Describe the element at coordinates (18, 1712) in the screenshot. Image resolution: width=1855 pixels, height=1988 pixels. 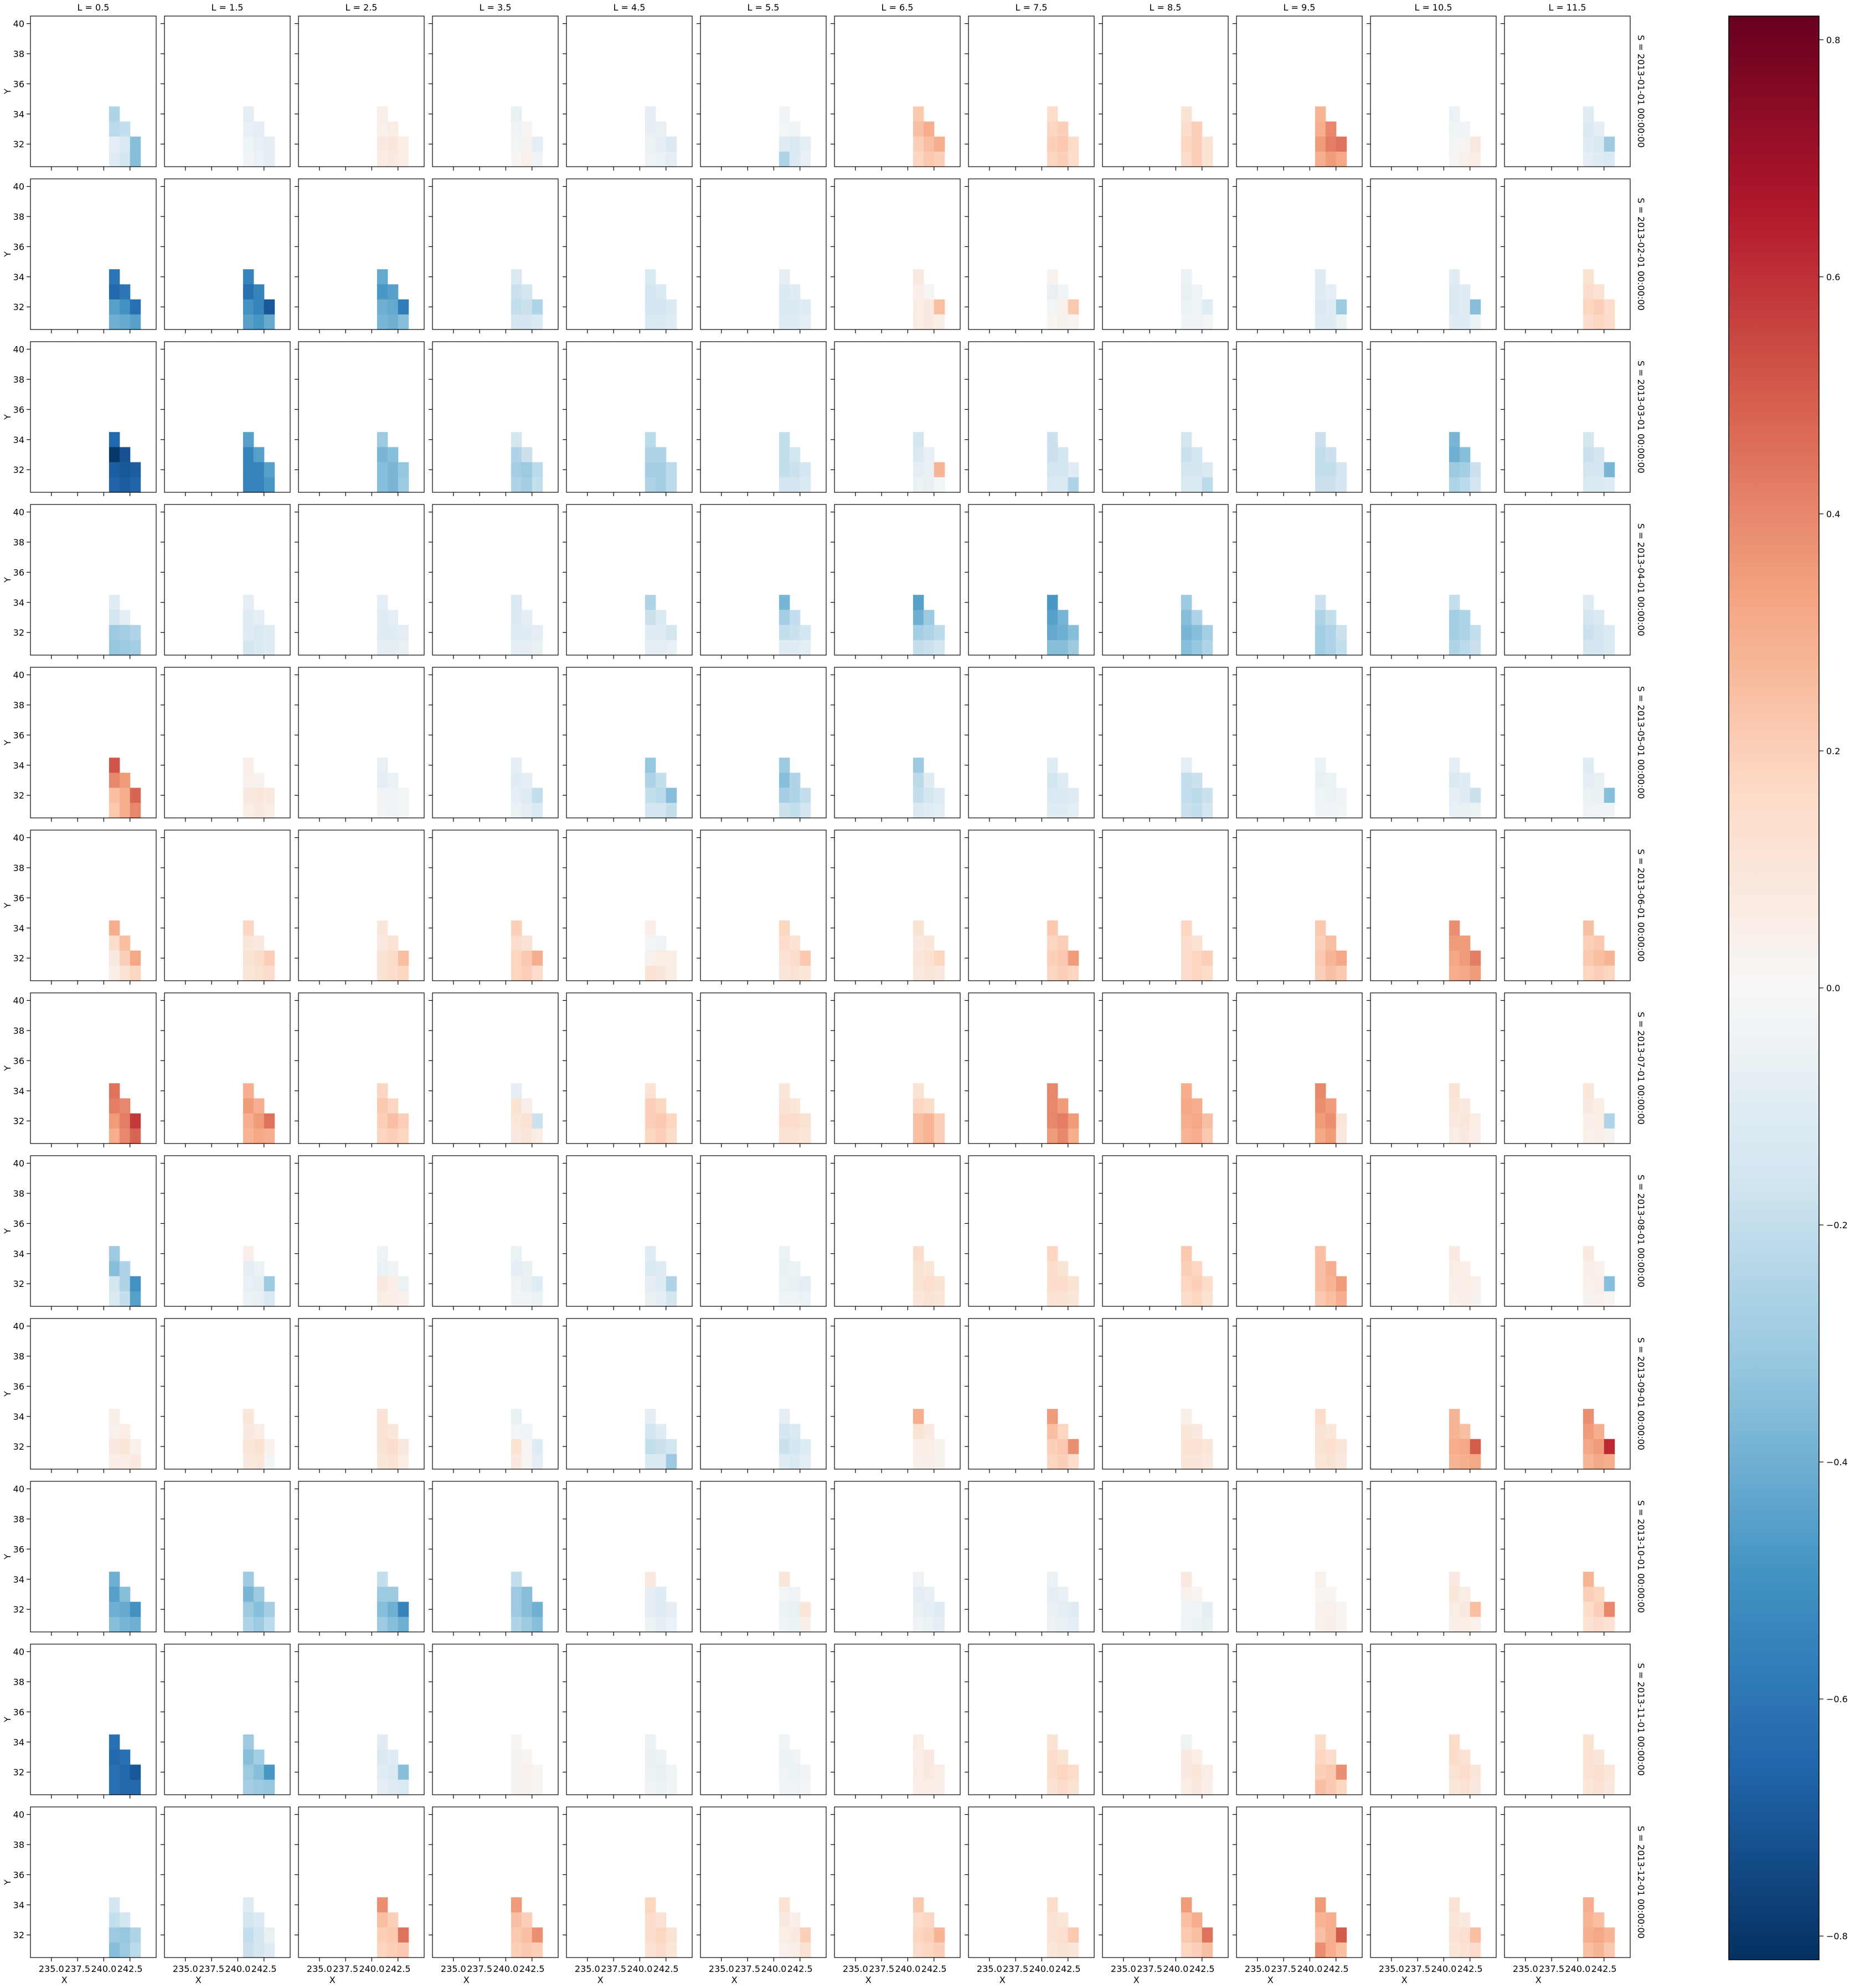
I see `y-tick-label: 36` at that location.